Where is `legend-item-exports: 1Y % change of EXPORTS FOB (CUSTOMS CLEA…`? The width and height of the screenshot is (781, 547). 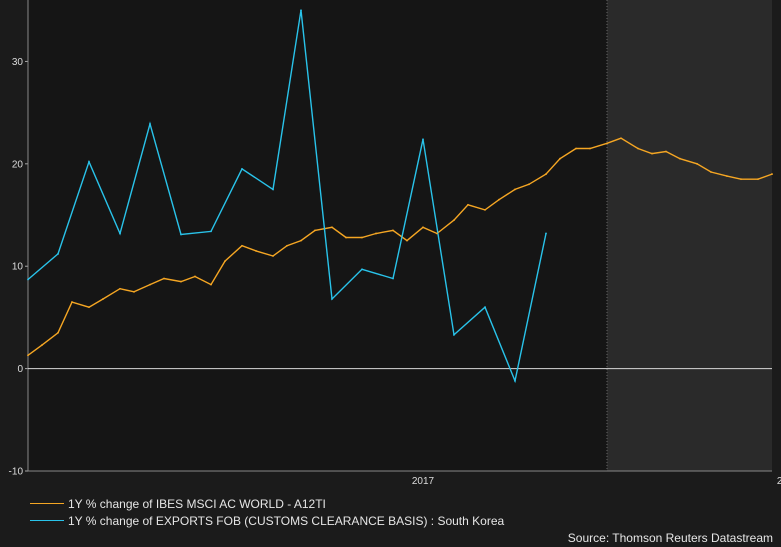
legend-item-exports: 1Y % change of EXPORTS FOB (CUSTOMS CLEA… is located at coordinates (267, 520).